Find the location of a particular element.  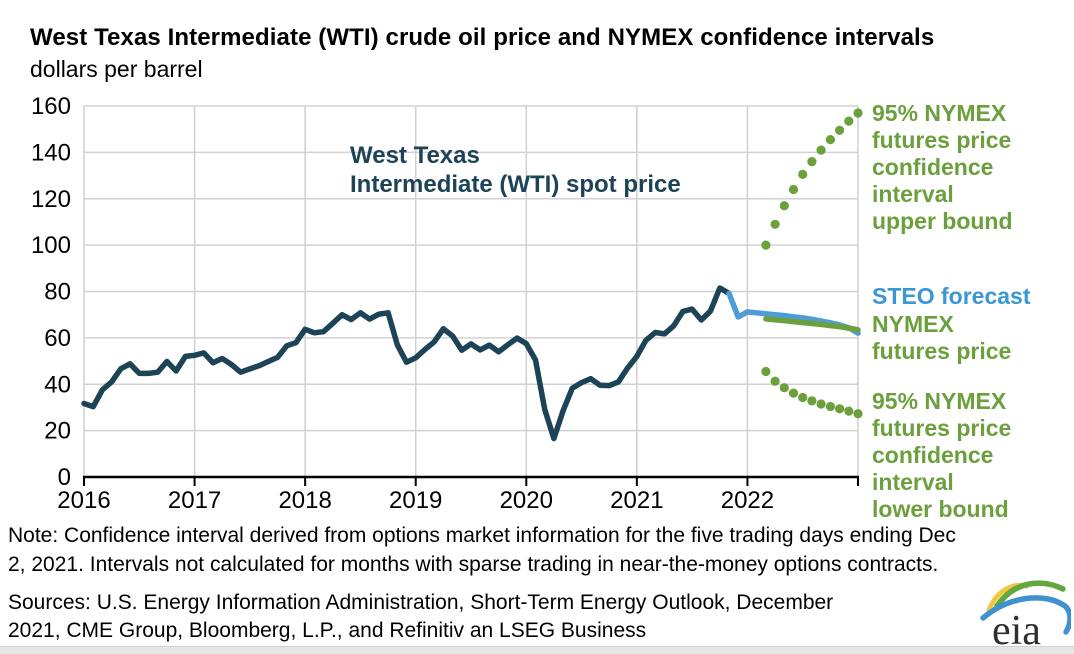

spot-price-label: West Texas Intermediate (WTI) spot price is located at coordinates (515, 170).